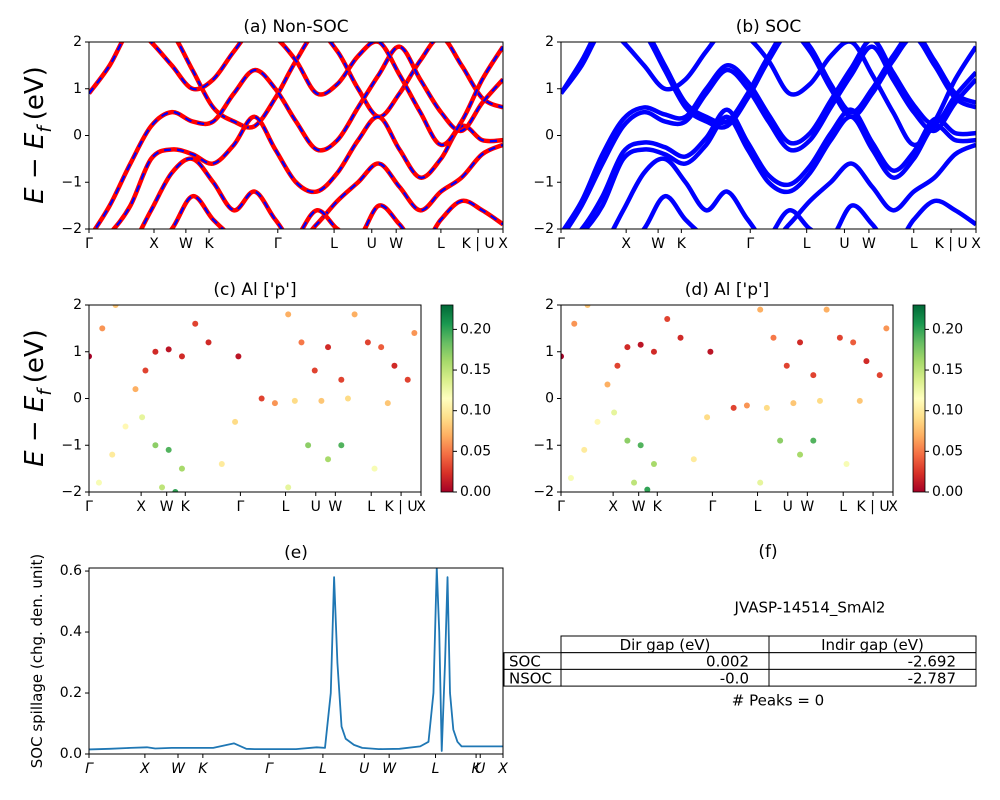 Image resolution: width=1000 pixels, height=800 pixels. I want to click on y-tick-label: 0.2, so click(71, 693).